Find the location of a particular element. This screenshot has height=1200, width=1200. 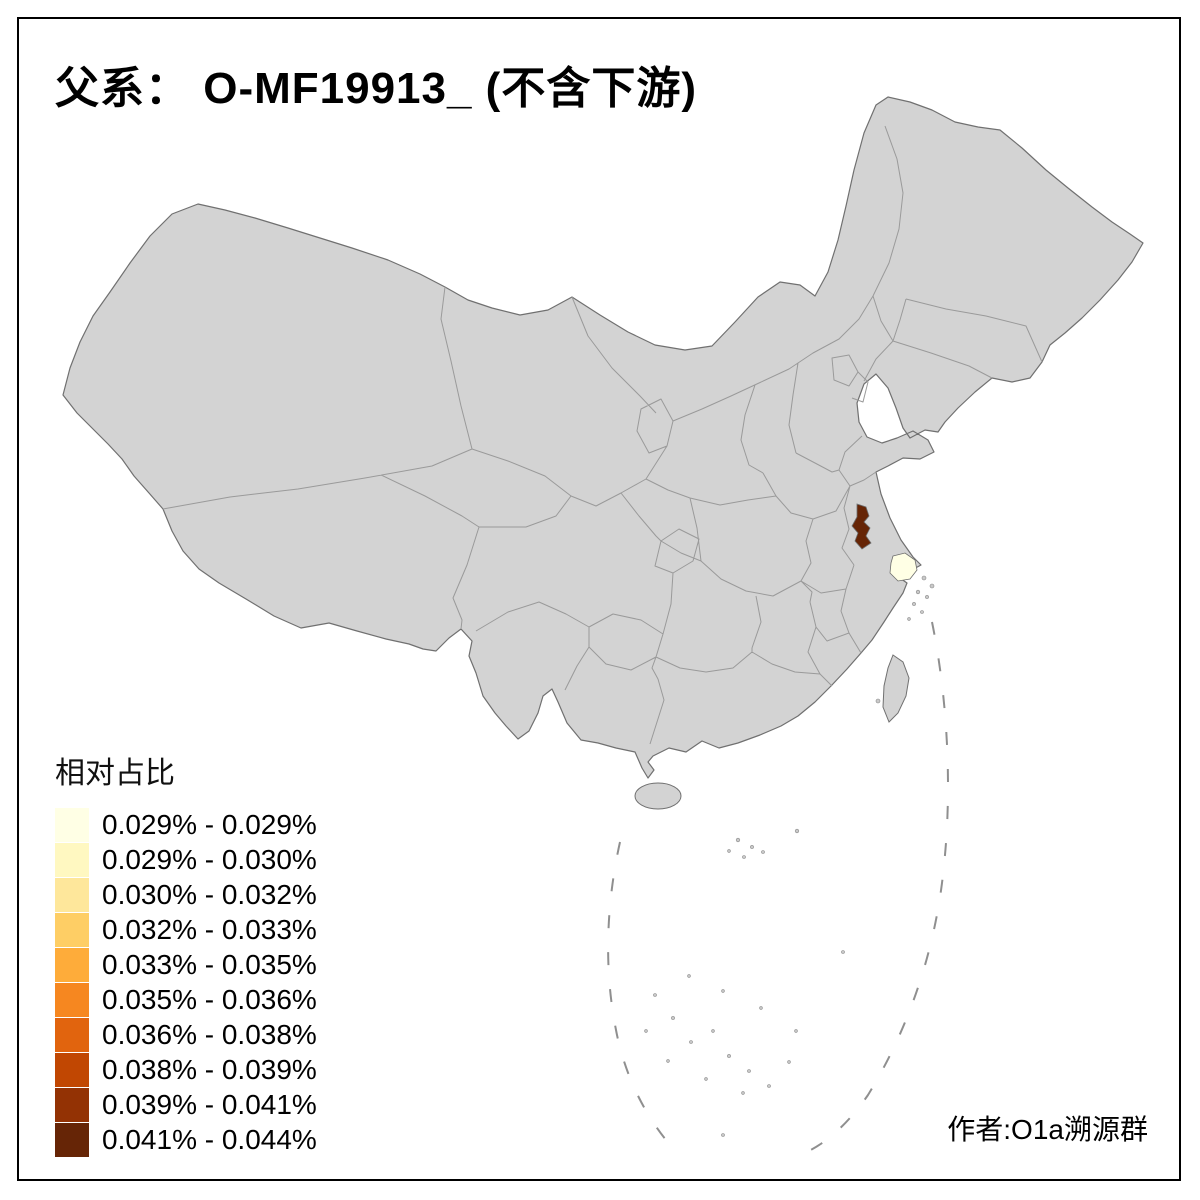

legend-item: 0.039% - 0.041% is located at coordinates (186, 1104).